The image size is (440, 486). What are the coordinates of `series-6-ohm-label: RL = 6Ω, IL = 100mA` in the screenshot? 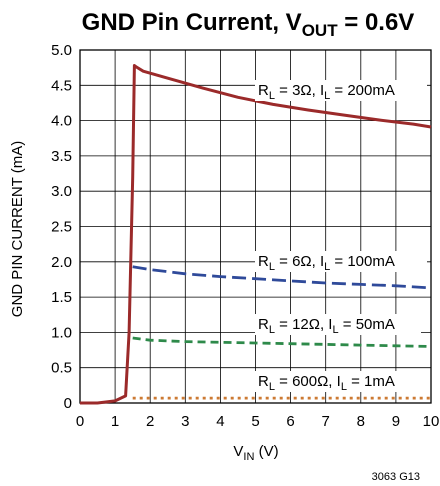 It's located at (326, 263).